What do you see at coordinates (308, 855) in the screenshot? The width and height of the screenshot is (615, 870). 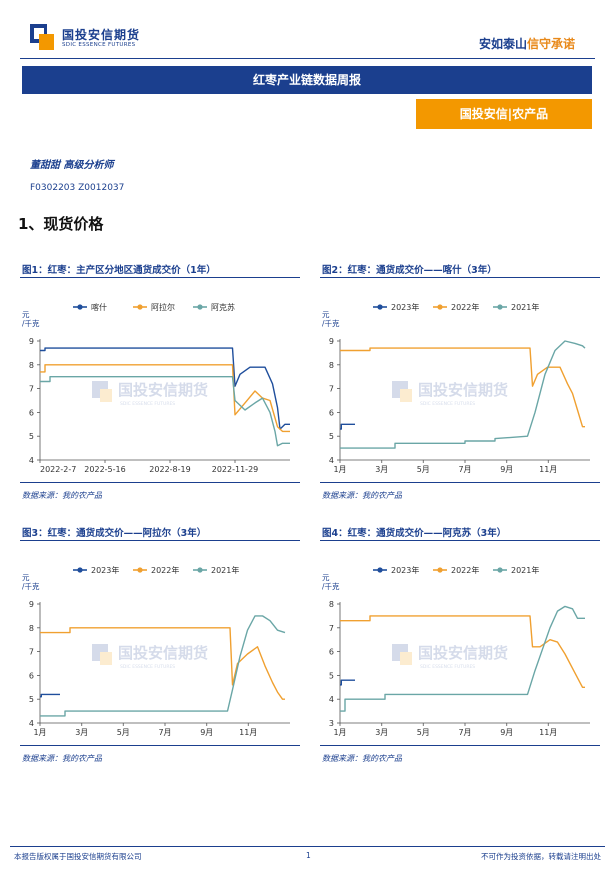 I see `page-number: 1` at bounding box center [308, 855].